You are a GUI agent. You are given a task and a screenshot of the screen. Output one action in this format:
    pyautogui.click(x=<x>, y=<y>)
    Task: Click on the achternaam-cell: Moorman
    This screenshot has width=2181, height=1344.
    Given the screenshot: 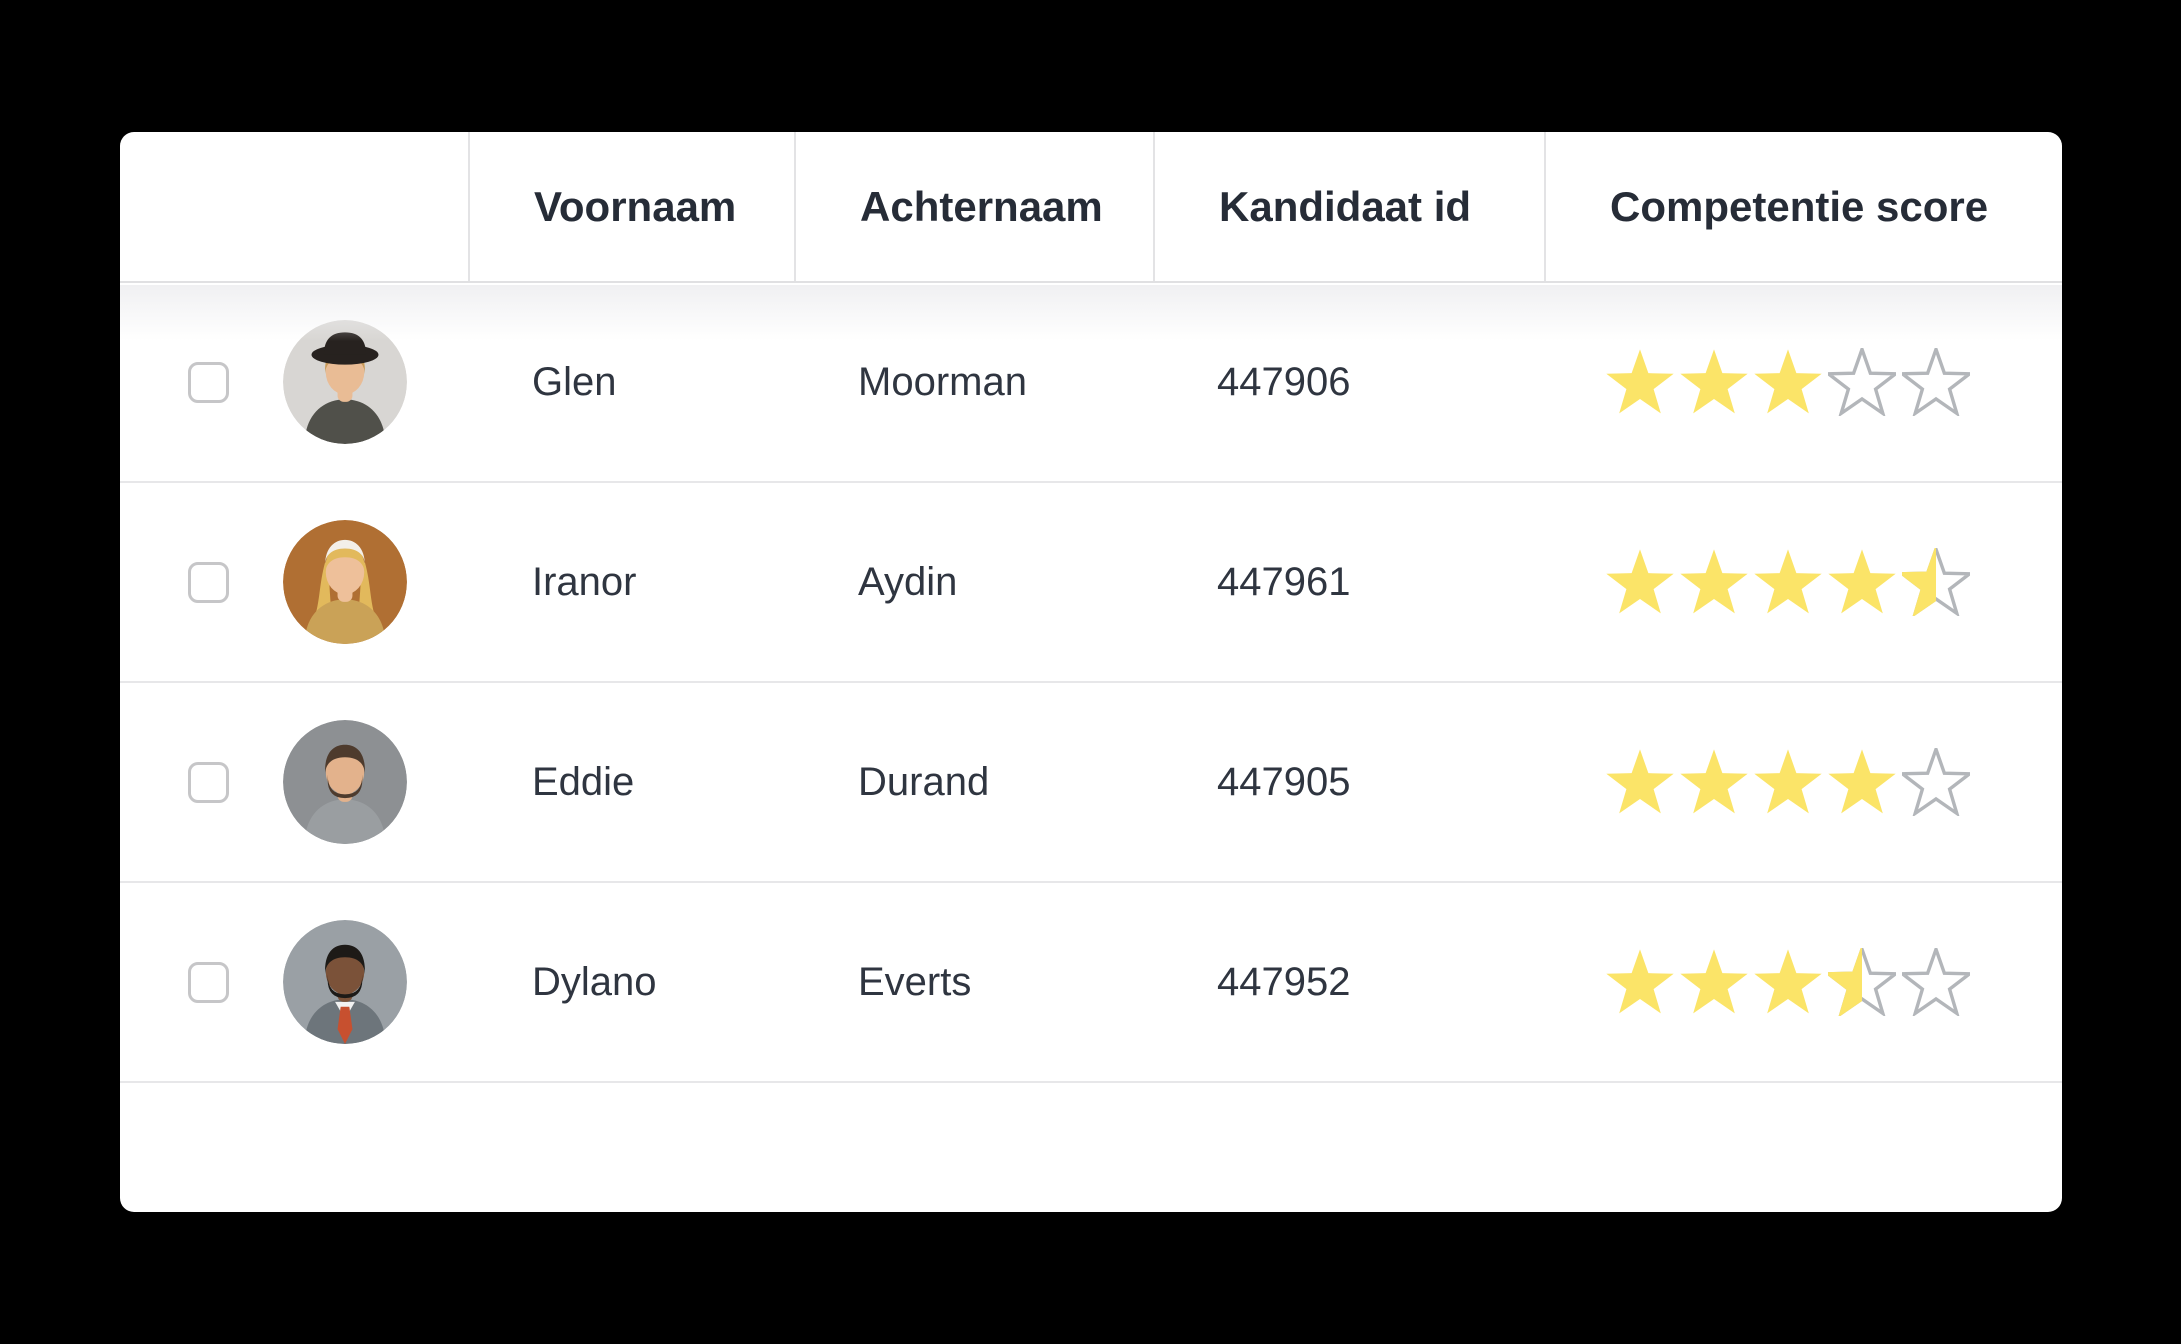 What is the action you would take?
    pyautogui.click(x=942, y=381)
    